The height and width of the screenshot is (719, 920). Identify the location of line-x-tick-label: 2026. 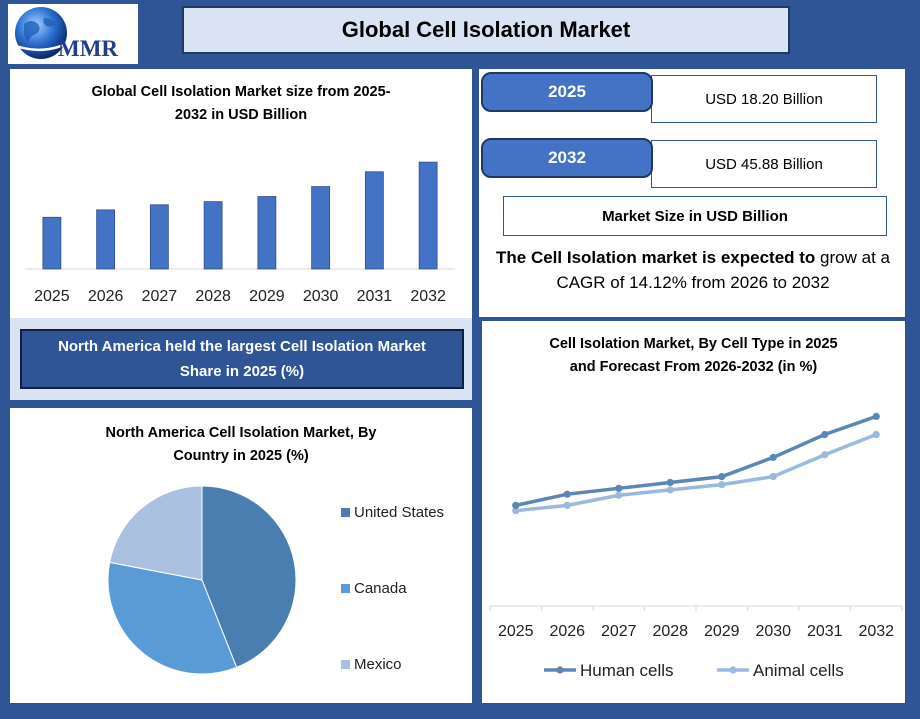
(567, 631).